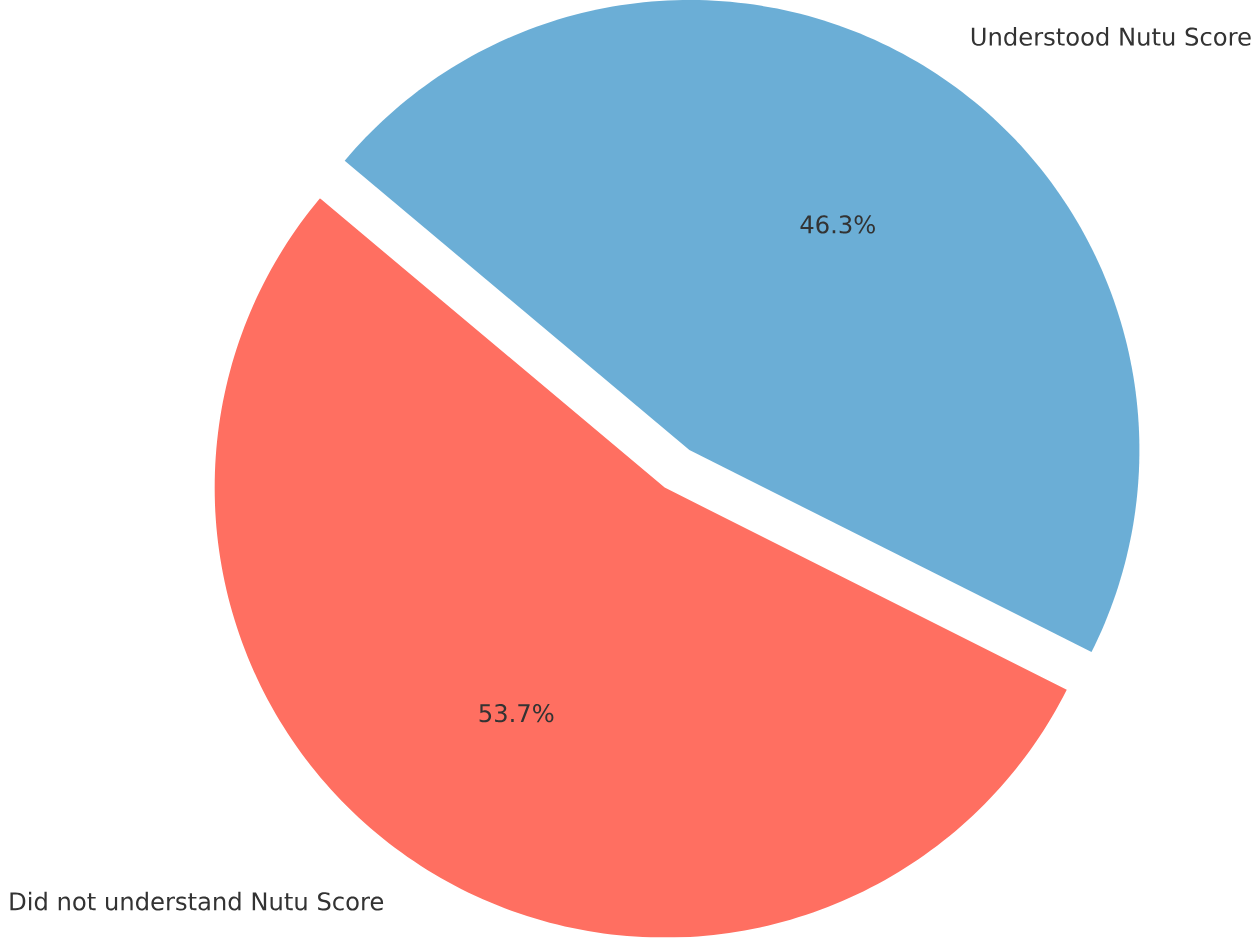 Image resolution: width=1260 pixels, height=938 pixels. What do you see at coordinates (516, 713) in the screenshot?
I see `data-label: 53.7%` at bounding box center [516, 713].